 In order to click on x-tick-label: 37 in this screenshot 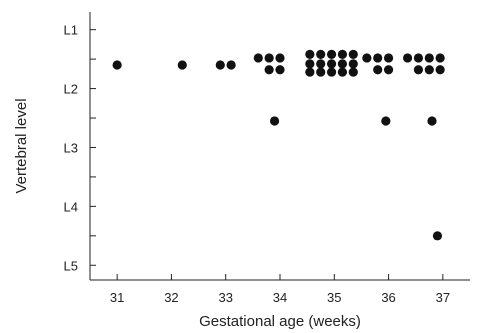, I will do `click(443, 297)`.